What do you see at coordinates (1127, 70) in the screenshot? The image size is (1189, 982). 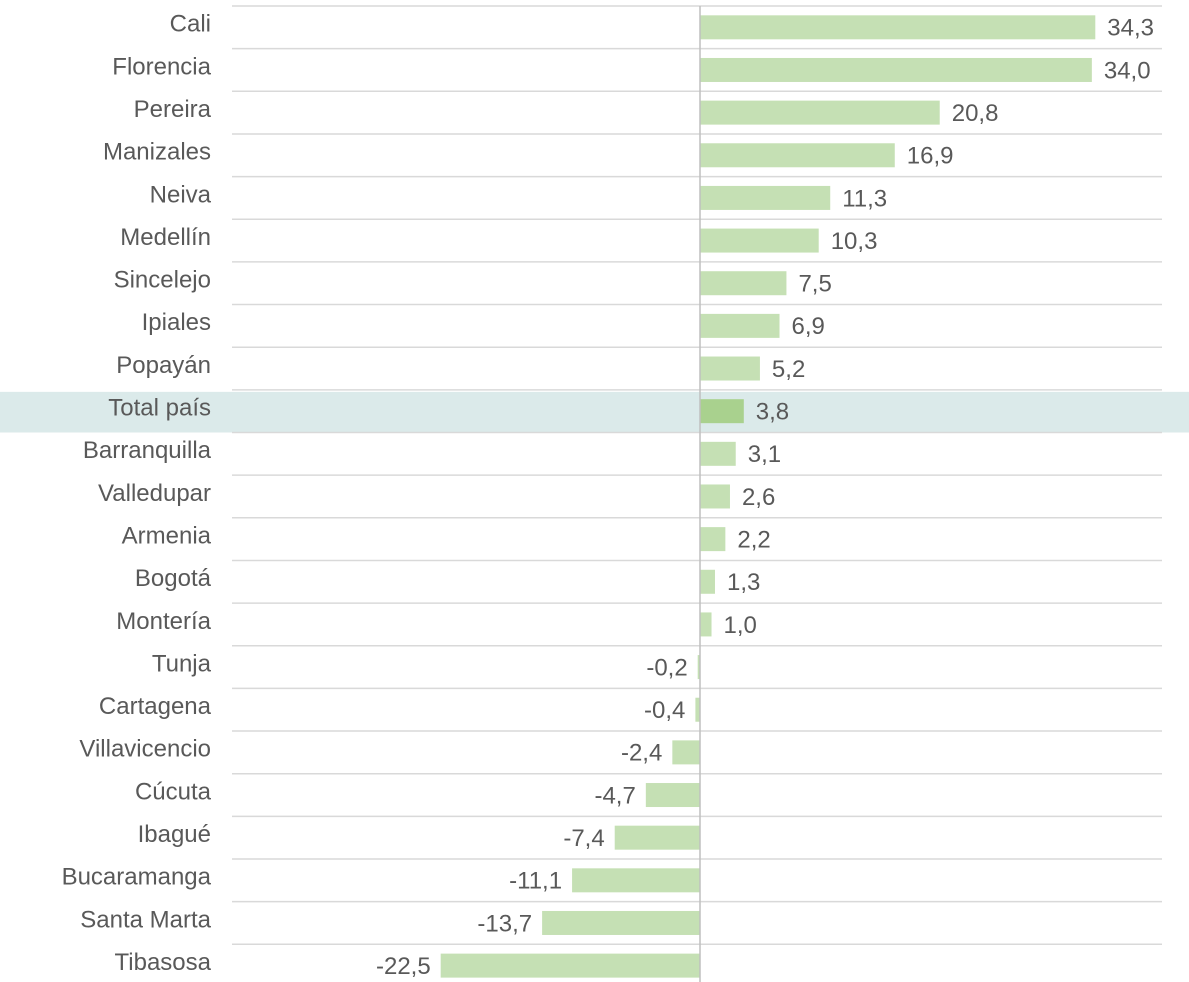 I see `data-label: 34,0` at bounding box center [1127, 70].